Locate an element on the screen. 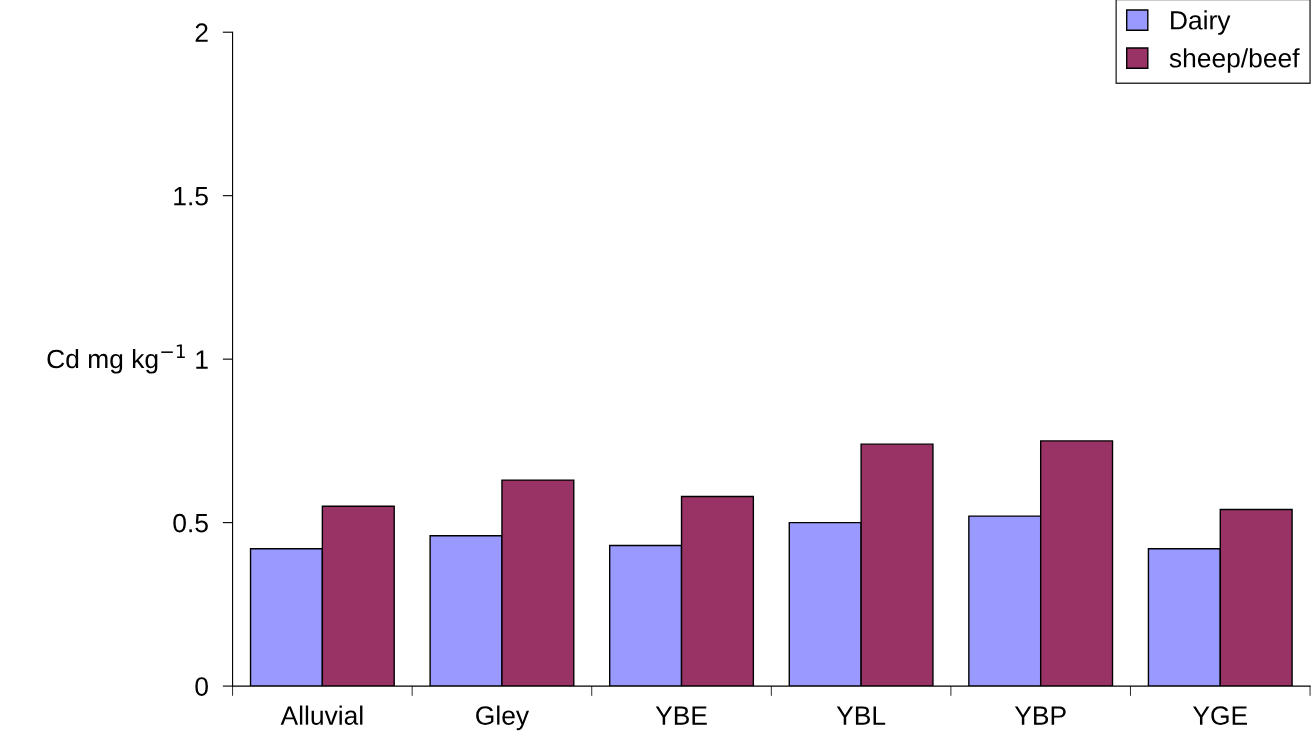  x-tick-label: Alluvial is located at coordinates (321, 715).